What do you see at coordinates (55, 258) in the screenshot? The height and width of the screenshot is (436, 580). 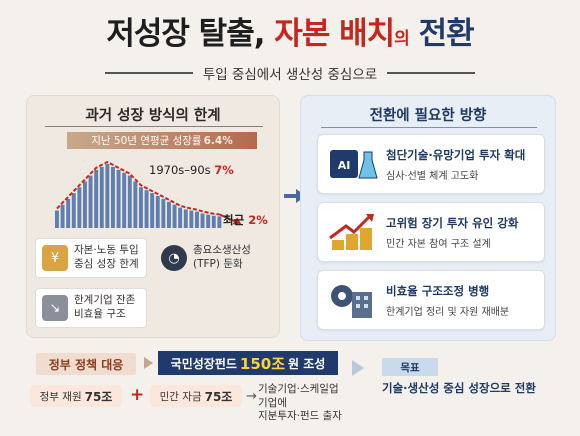 I see `coins-worker-icon: ¥` at bounding box center [55, 258].